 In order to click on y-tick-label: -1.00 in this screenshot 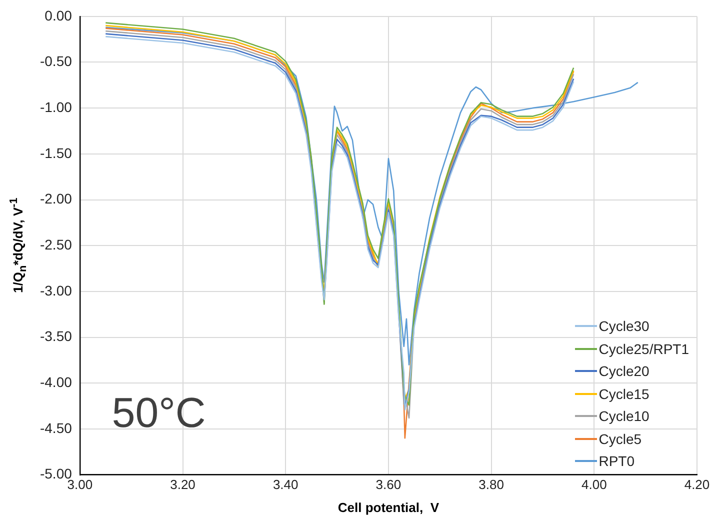, I will do `click(56, 106)`.